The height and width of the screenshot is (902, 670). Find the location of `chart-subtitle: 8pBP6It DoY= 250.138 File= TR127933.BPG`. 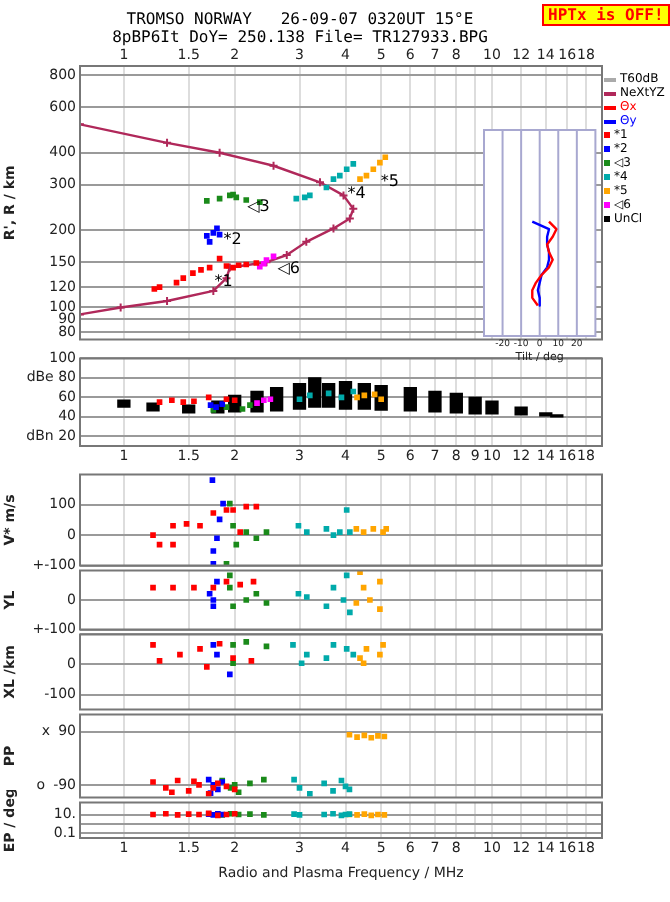

chart-subtitle: 8pBP6It DoY= 250.138 File= TR127933.BPG is located at coordinates (300, 37).